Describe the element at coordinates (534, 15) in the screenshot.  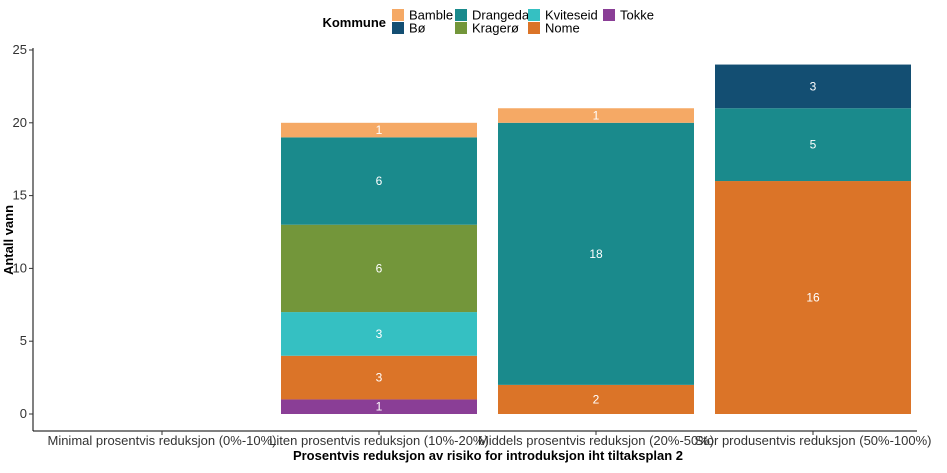
I see `legend-swatch-kviteseid` at that location.